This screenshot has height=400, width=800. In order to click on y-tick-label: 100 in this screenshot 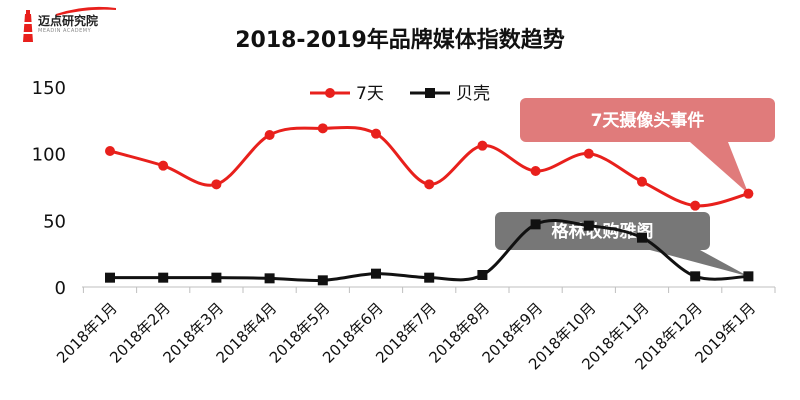, I will do `click(49, 155)`.